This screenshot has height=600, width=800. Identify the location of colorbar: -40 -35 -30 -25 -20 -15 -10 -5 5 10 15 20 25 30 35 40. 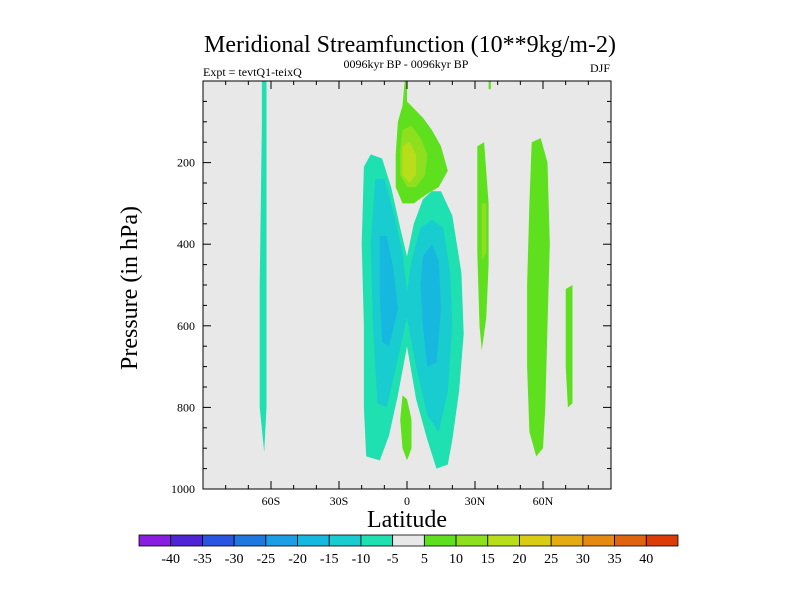
(408, 550).